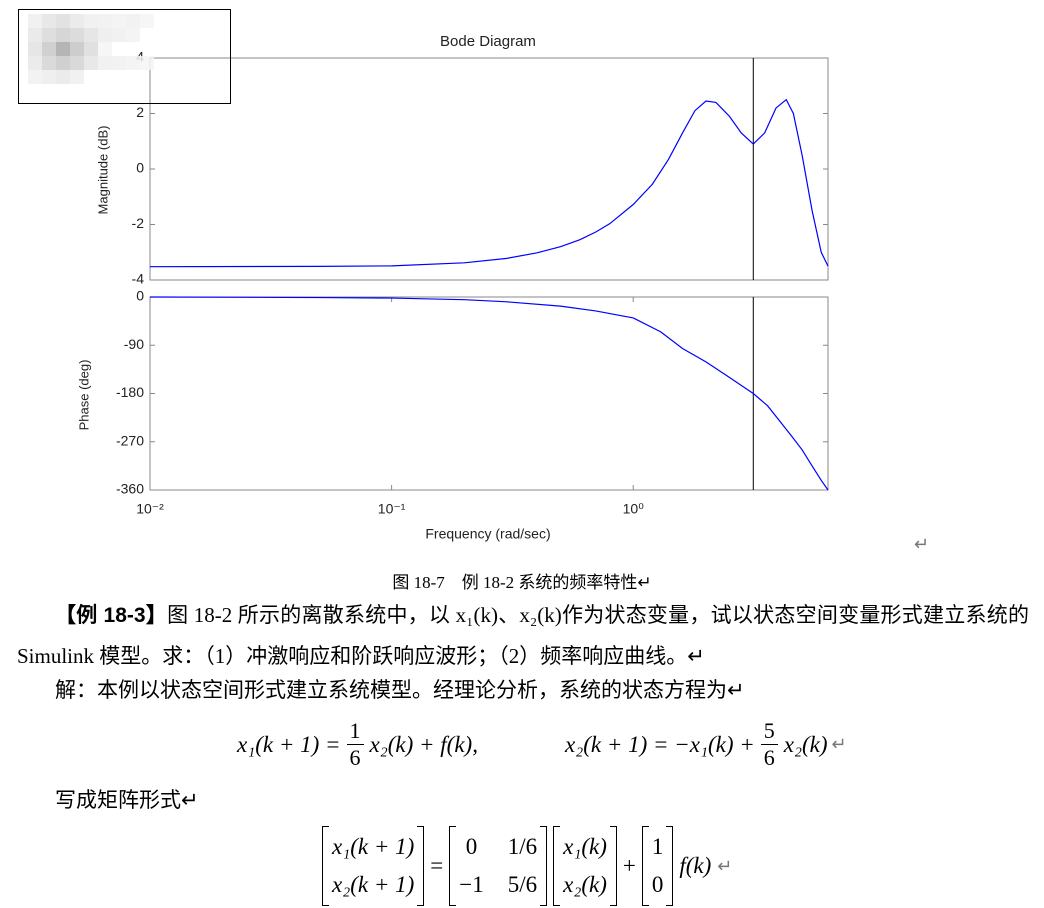  What do you see at coordinates (634, 509) in the screenshot?
I see `x-tick-label: 10⁰` at bounding box center [634, 509].